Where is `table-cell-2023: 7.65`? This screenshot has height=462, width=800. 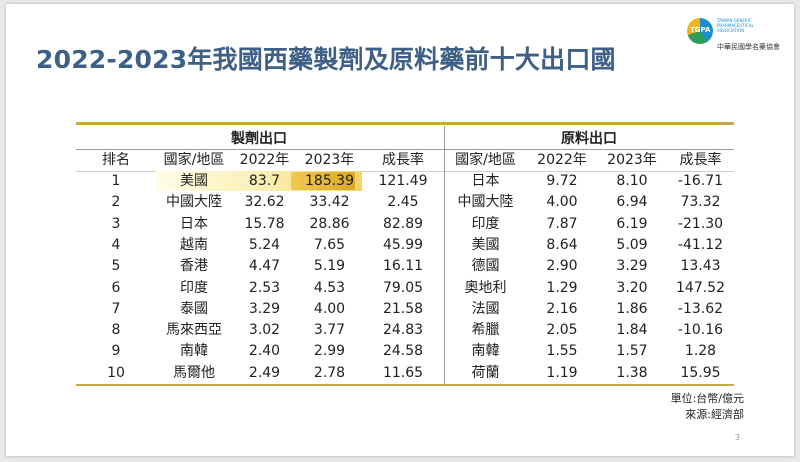
table-cell-2023: 7.65 is located at coordinates (329, 245).